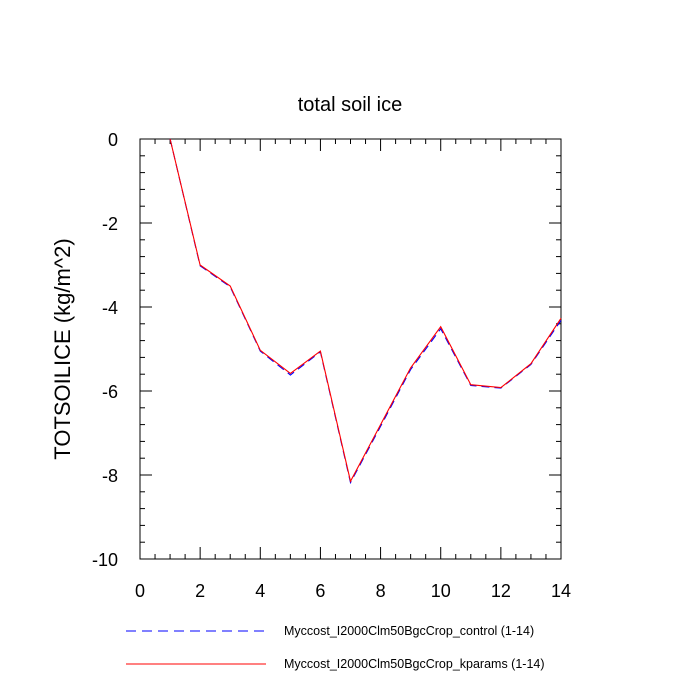 The height and width of the screenshot is (700, 700). I want to click on x-tick-label: 4, so click(260, 591).